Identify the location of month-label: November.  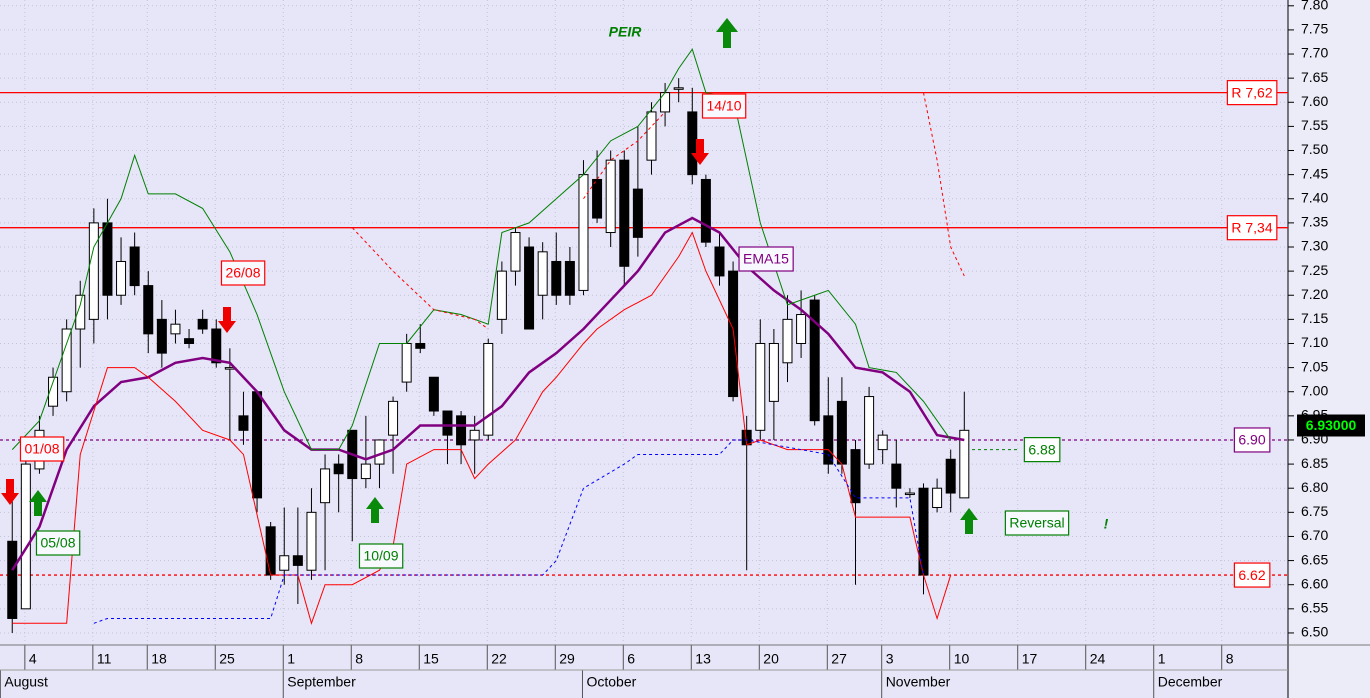
(918, 682).